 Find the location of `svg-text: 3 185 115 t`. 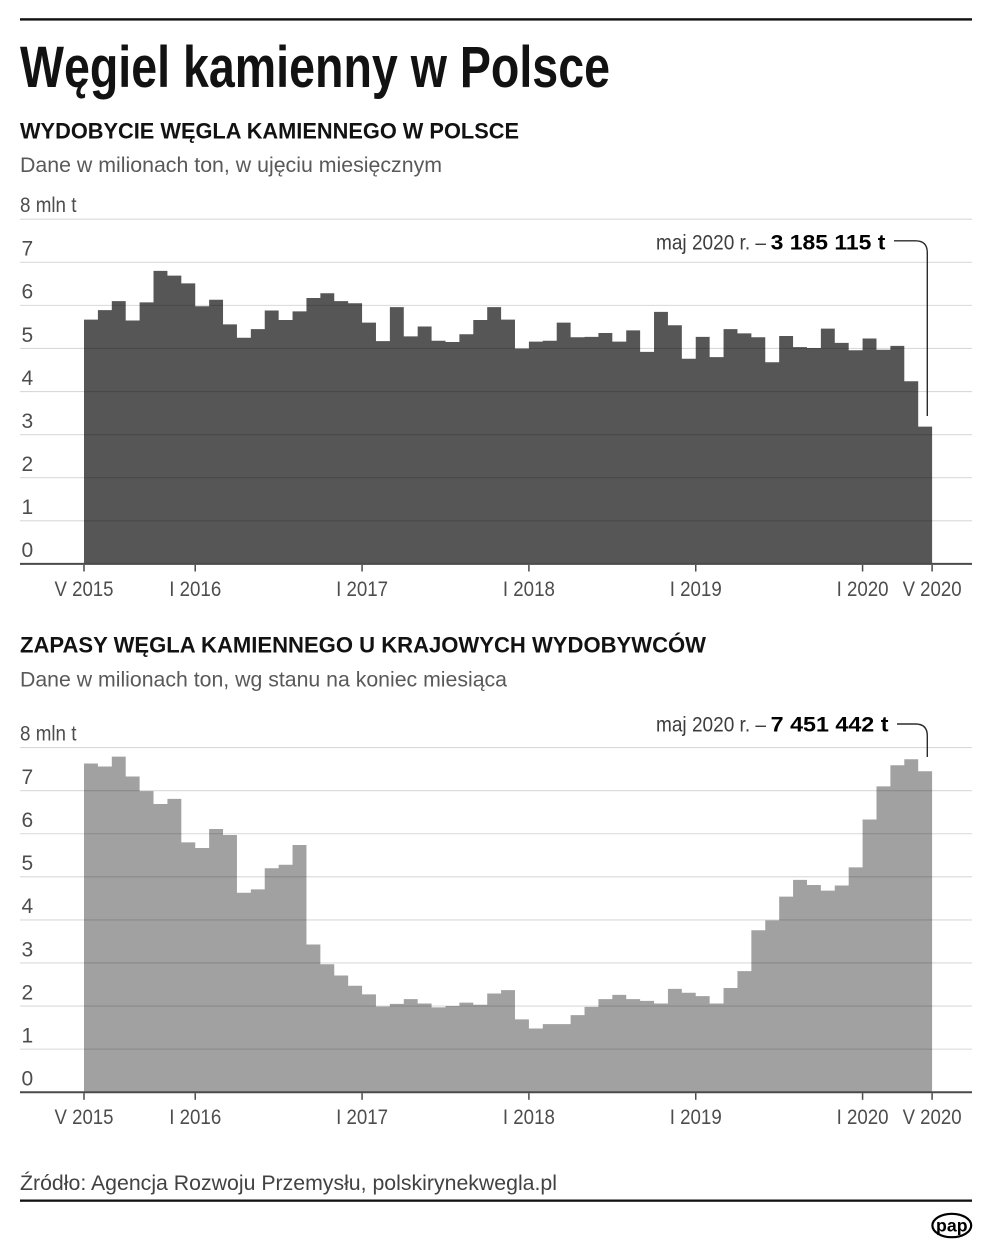

svg-text: 3 185 115 t is located at coordinates (828, 243).